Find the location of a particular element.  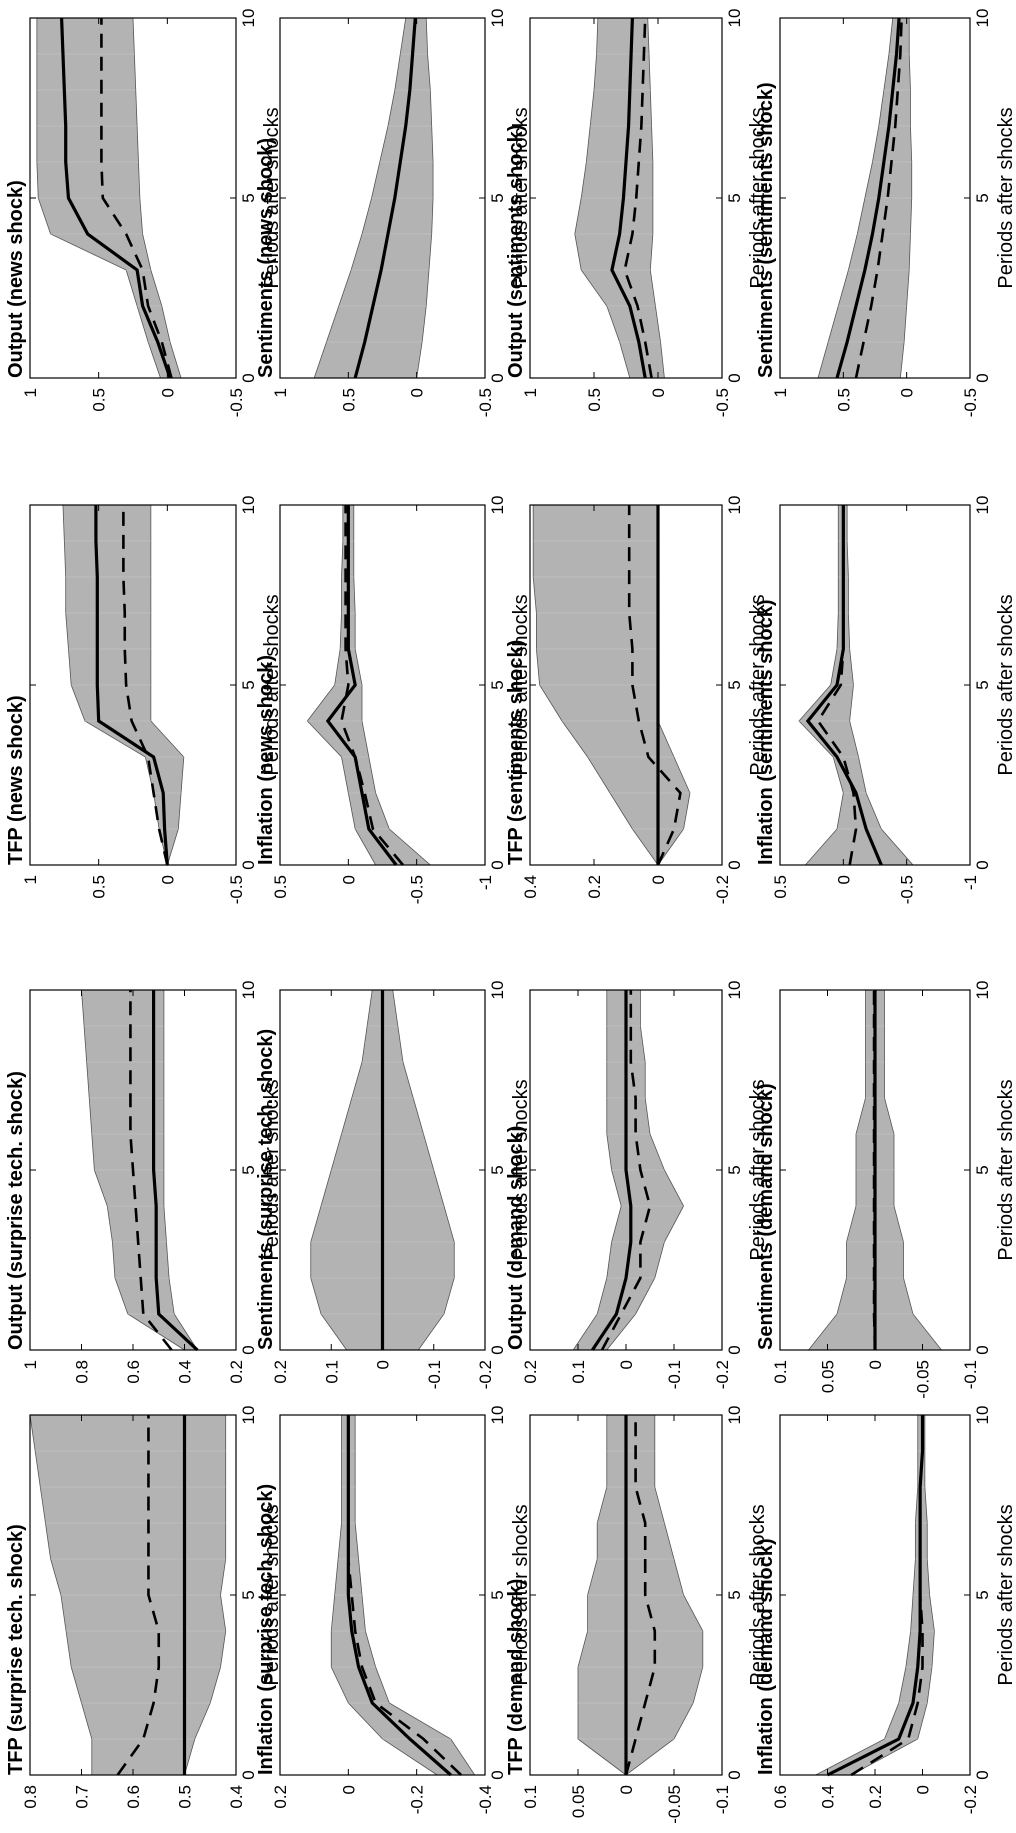

y-tick-label: 0.8 is located at coordinates (30, 1797).